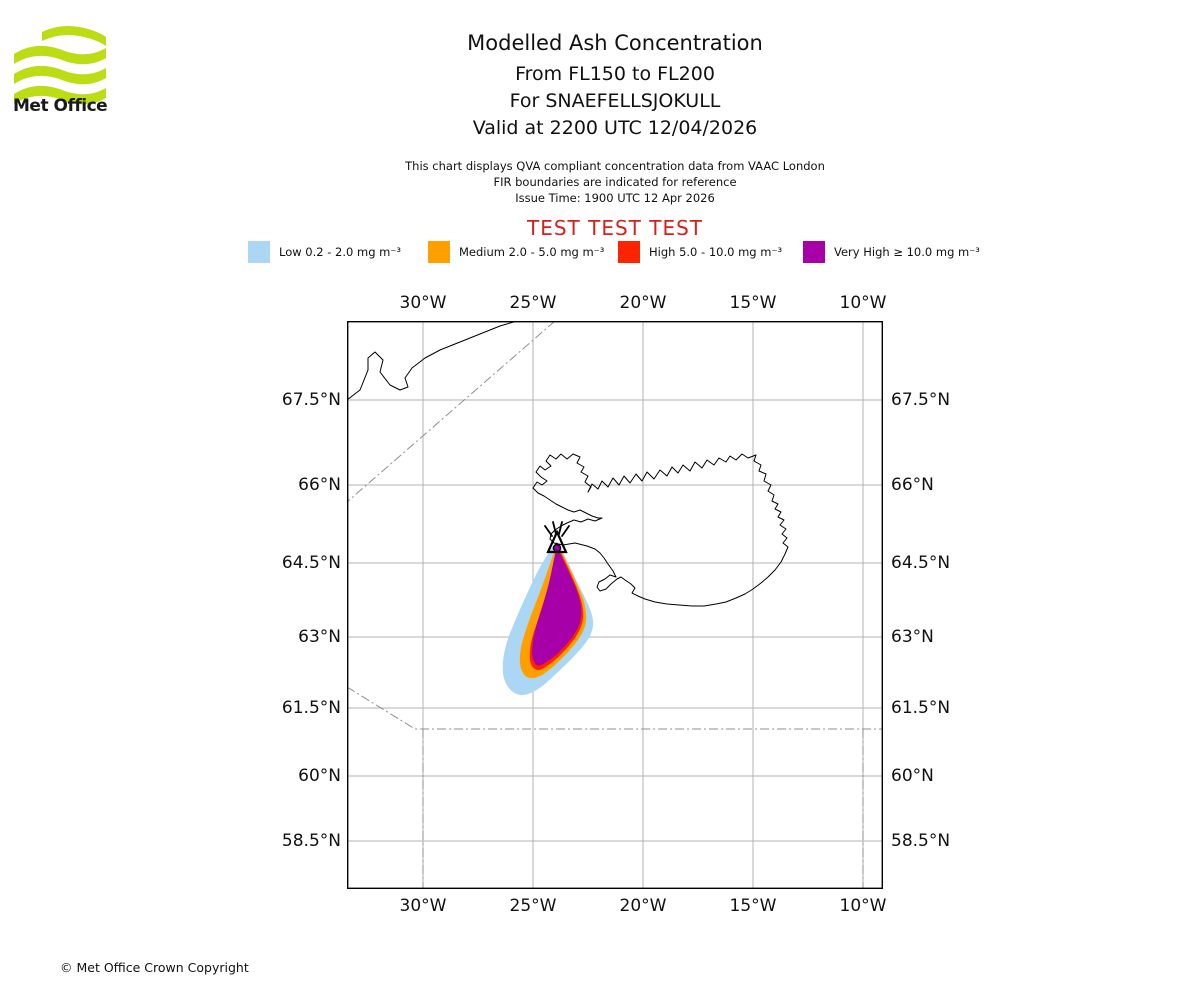 This screenshot has width=1200, height=1000. I want to click on subtitle-volcano-name: For SNAEFELLSJOKULL, so click(615, 101).